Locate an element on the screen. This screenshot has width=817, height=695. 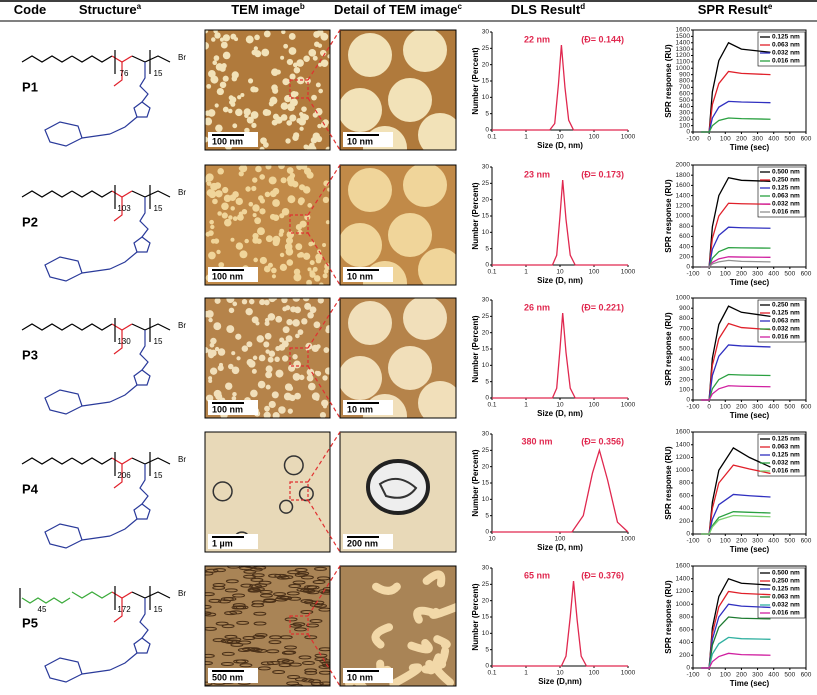
sugar-link is located at coordinates (96, 538).